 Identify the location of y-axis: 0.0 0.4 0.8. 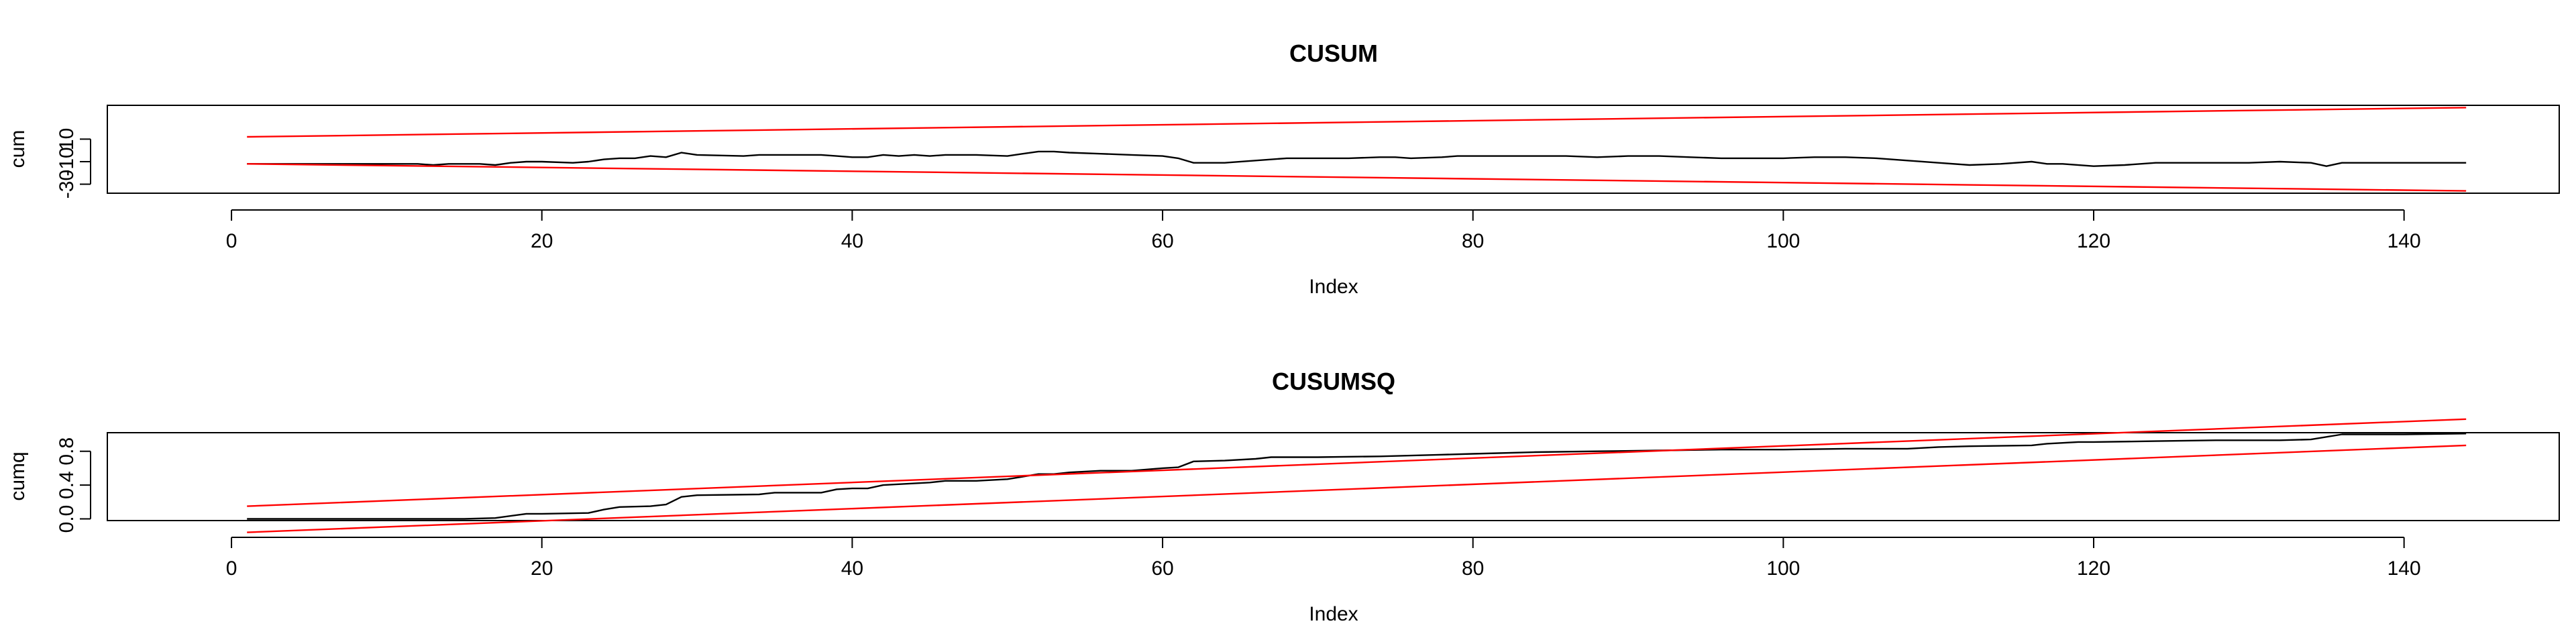
(73, 485).